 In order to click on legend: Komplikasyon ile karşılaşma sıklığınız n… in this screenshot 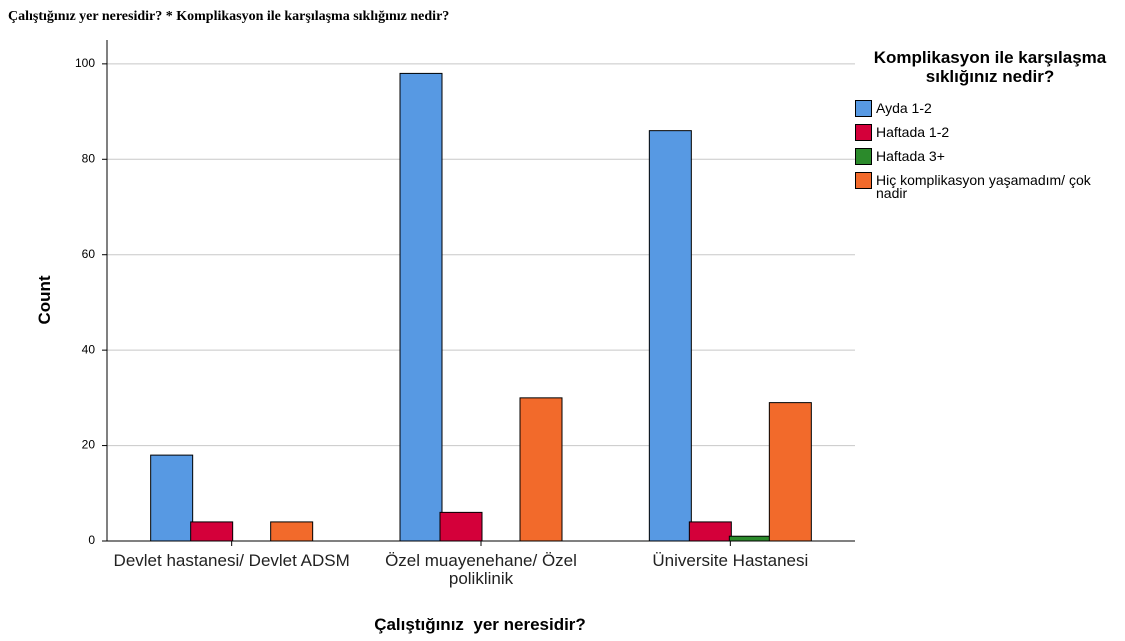, I will do `click(990, 127)`.